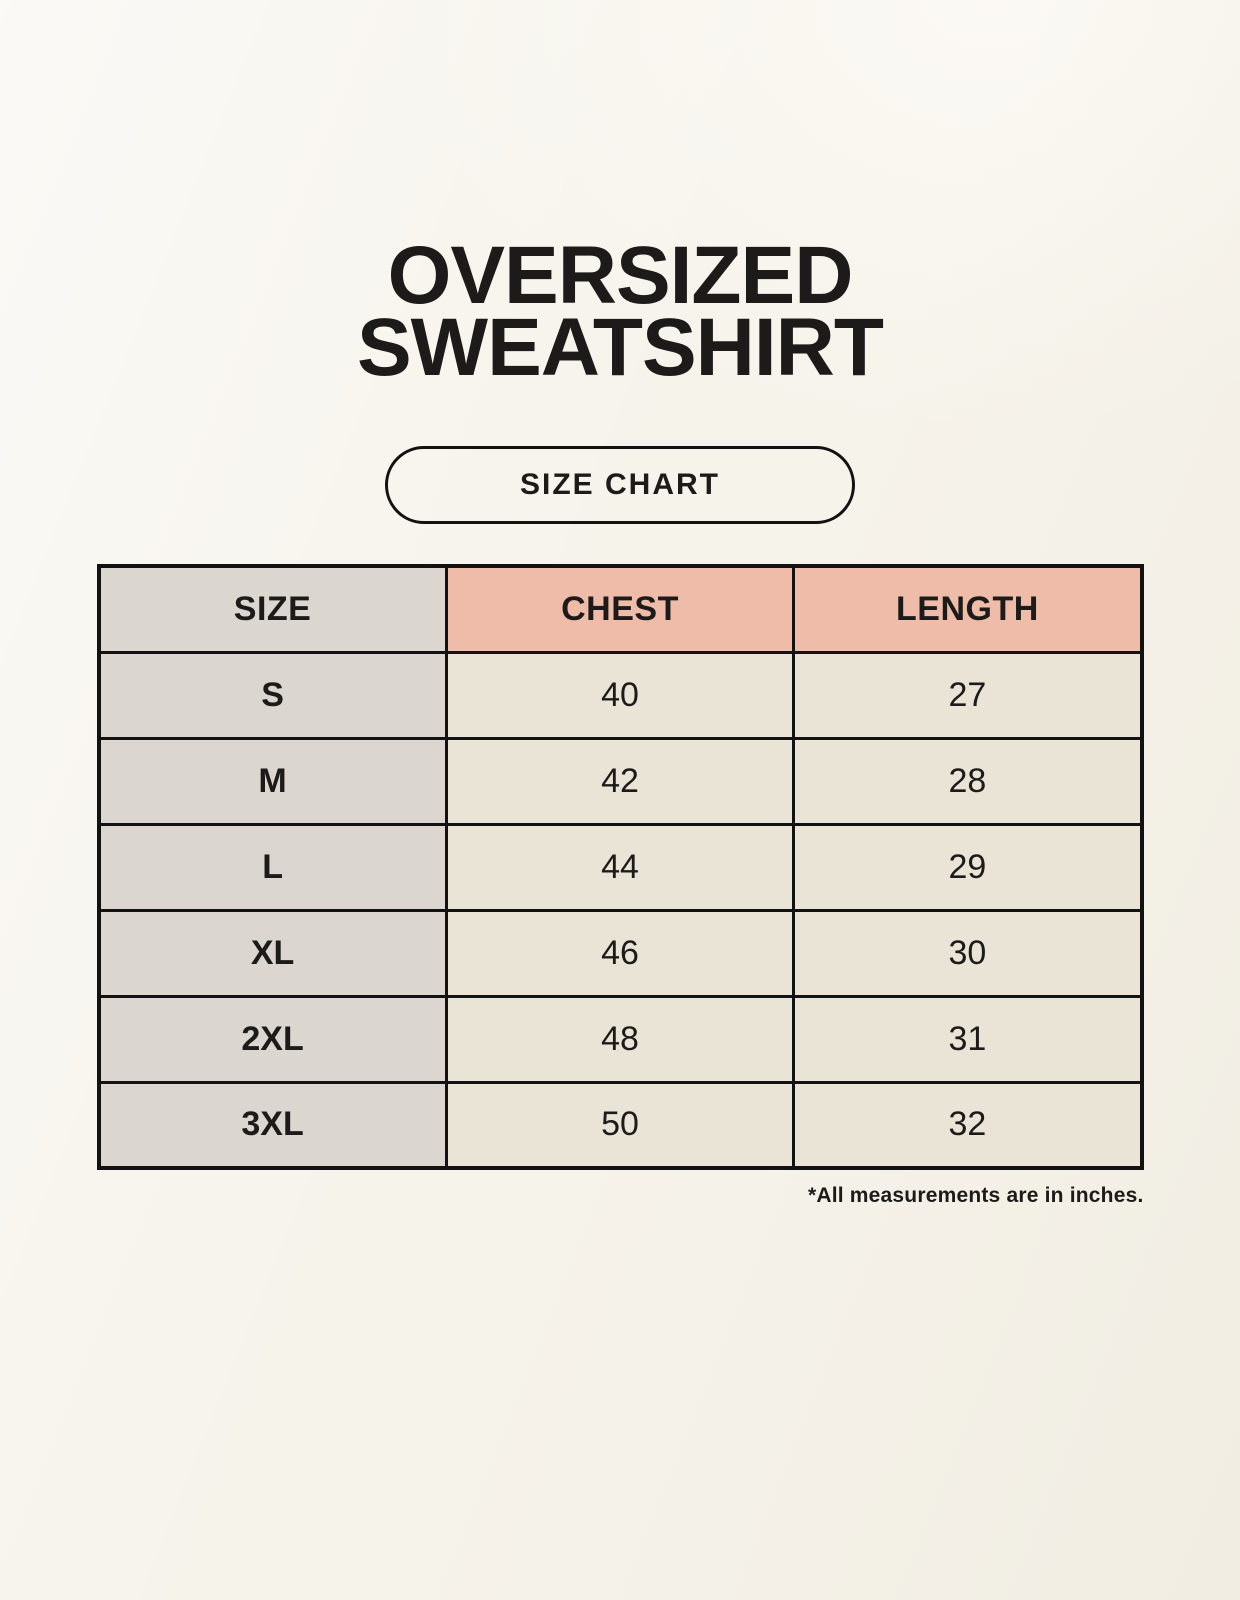  I want to click on length-cell: 31, so click(967, 1039).